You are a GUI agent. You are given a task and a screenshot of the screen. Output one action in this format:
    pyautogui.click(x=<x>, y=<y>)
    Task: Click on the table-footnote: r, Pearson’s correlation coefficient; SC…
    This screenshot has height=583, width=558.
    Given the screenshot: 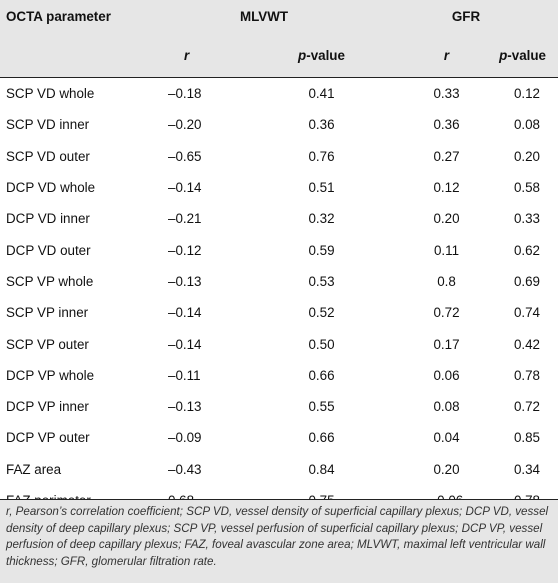 What is the action you would take?
    pyautogui.click(x=277, y=536)
    